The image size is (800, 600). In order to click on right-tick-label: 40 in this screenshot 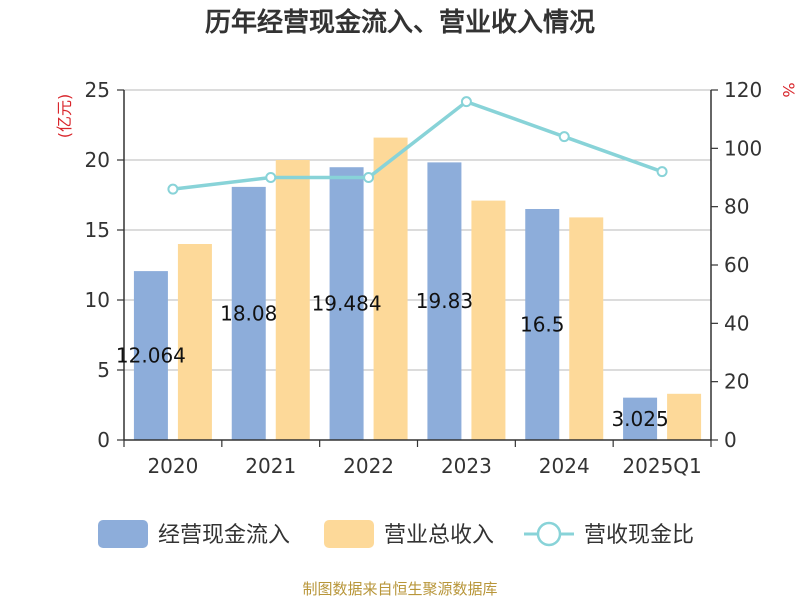, I will do `click(736, 323)`.